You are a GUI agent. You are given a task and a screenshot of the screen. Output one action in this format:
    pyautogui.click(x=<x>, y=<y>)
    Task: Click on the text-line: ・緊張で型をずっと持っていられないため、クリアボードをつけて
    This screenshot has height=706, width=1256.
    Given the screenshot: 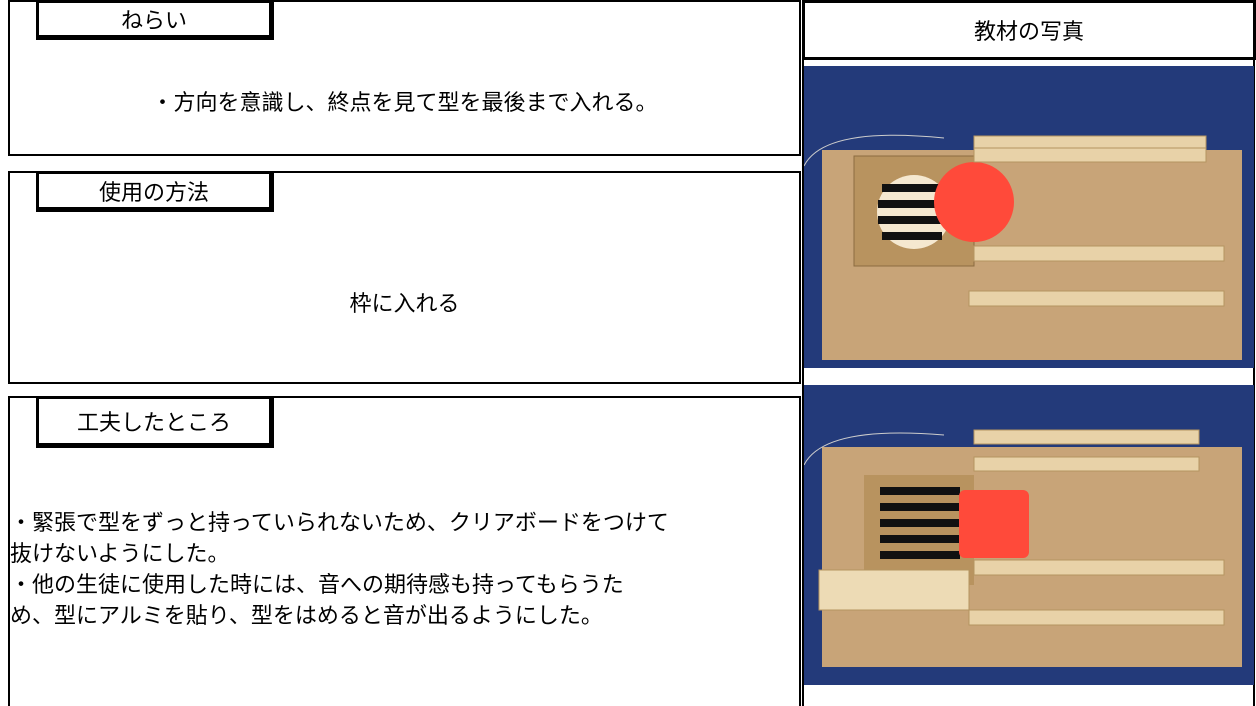 What is the action you would take?
    pyautogui.click(x=339, y=523)
    